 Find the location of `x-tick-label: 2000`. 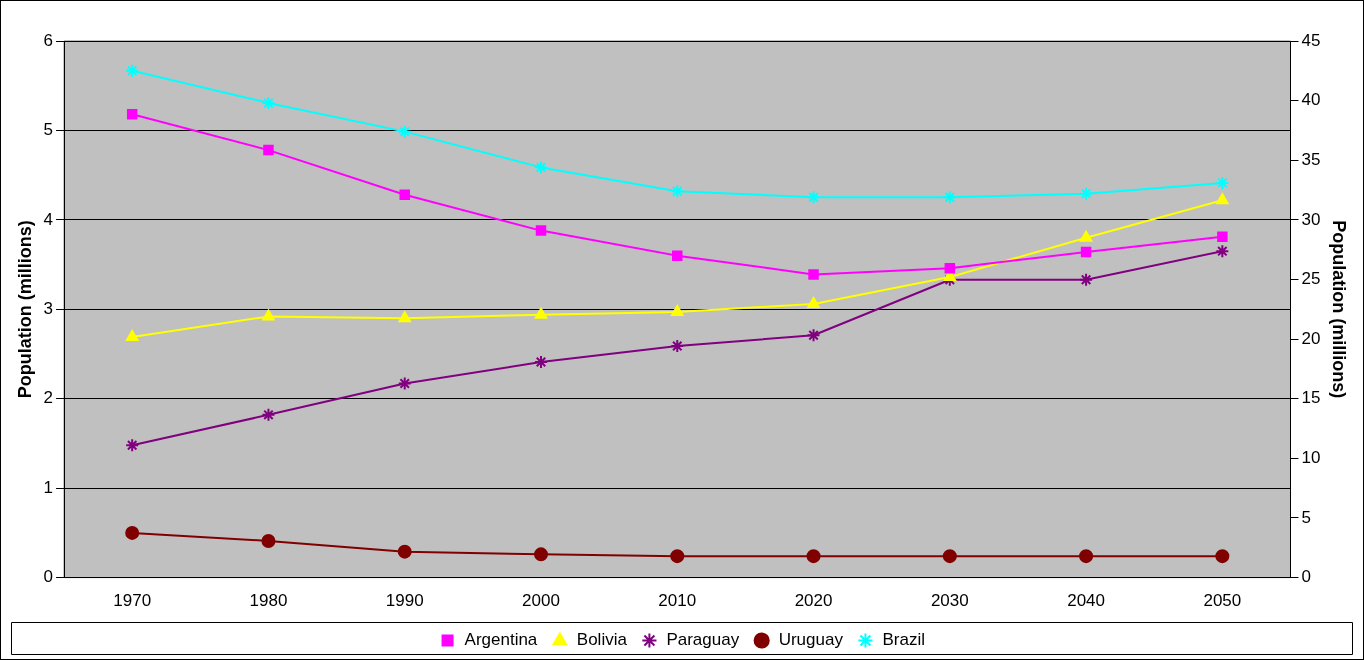

x-tick-label: 2000 is located at coordinates (541, 601).